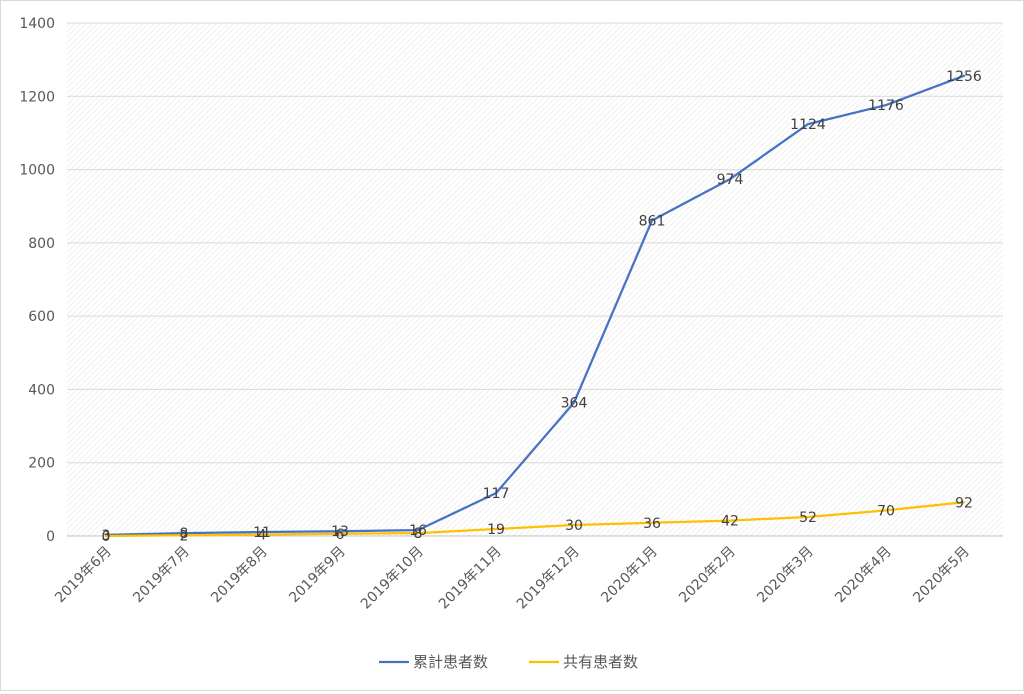 This screenshot has width=1024, height=694. What do you see at coordinates (392, 578) in the screenshot?
I see `x-tick-label: 2019年10月` at bounding box center [392, 578].